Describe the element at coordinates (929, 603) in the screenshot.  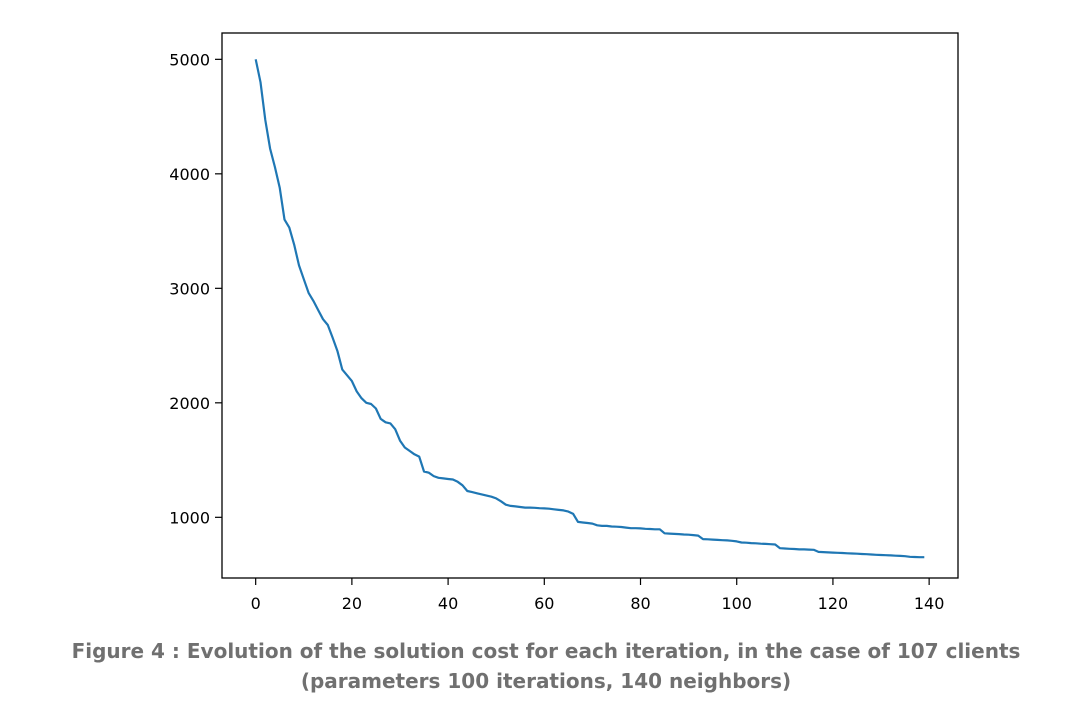
I see `x-tick-label: 140` at that location.